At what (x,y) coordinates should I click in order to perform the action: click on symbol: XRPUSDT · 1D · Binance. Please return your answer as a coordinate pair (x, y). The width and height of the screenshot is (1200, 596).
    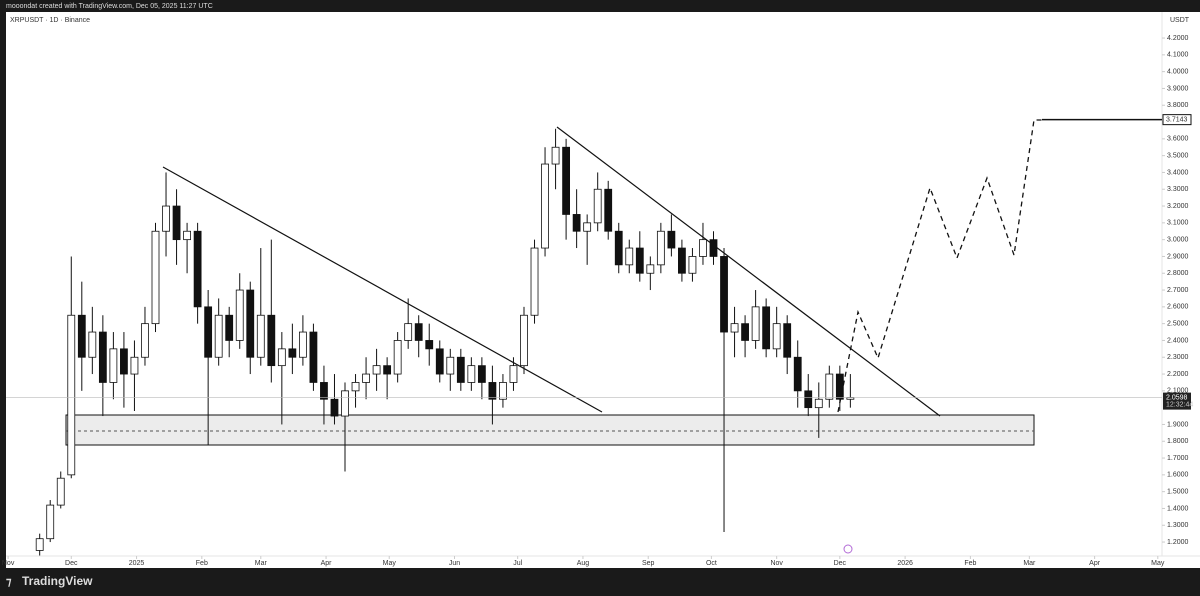
    Looking at the image, I should click on (50, 20).